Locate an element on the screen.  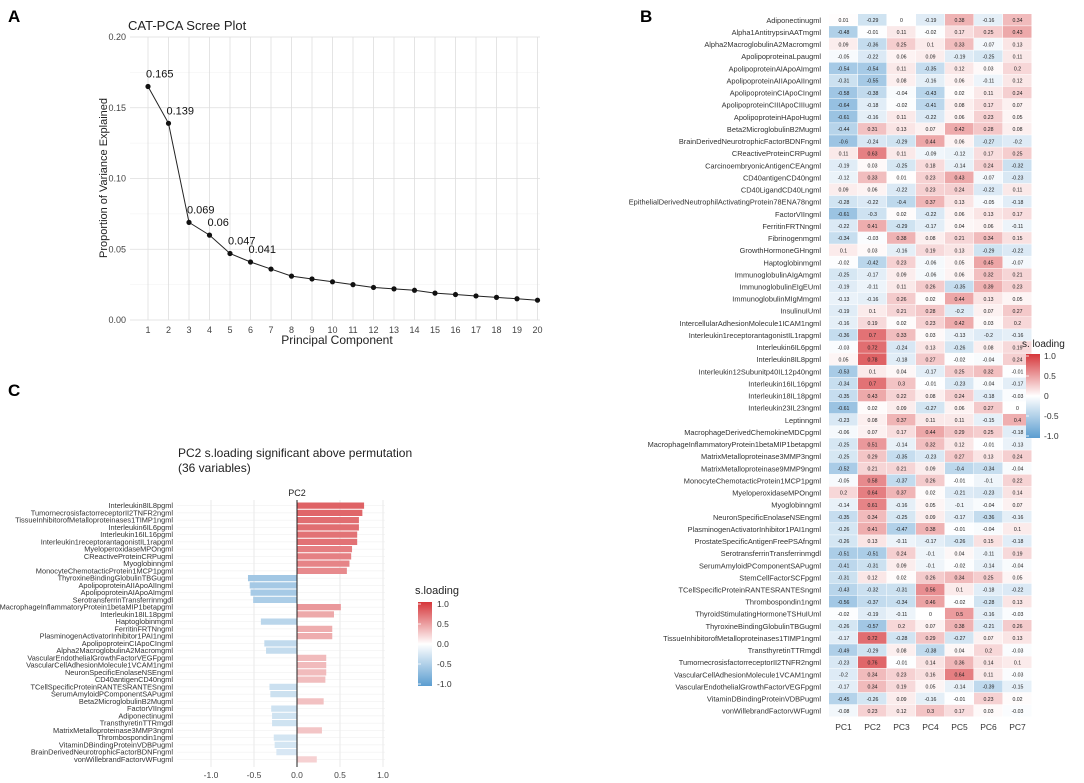
panel-b-cell-value: -0.52 is located at coordinates (844, 470).